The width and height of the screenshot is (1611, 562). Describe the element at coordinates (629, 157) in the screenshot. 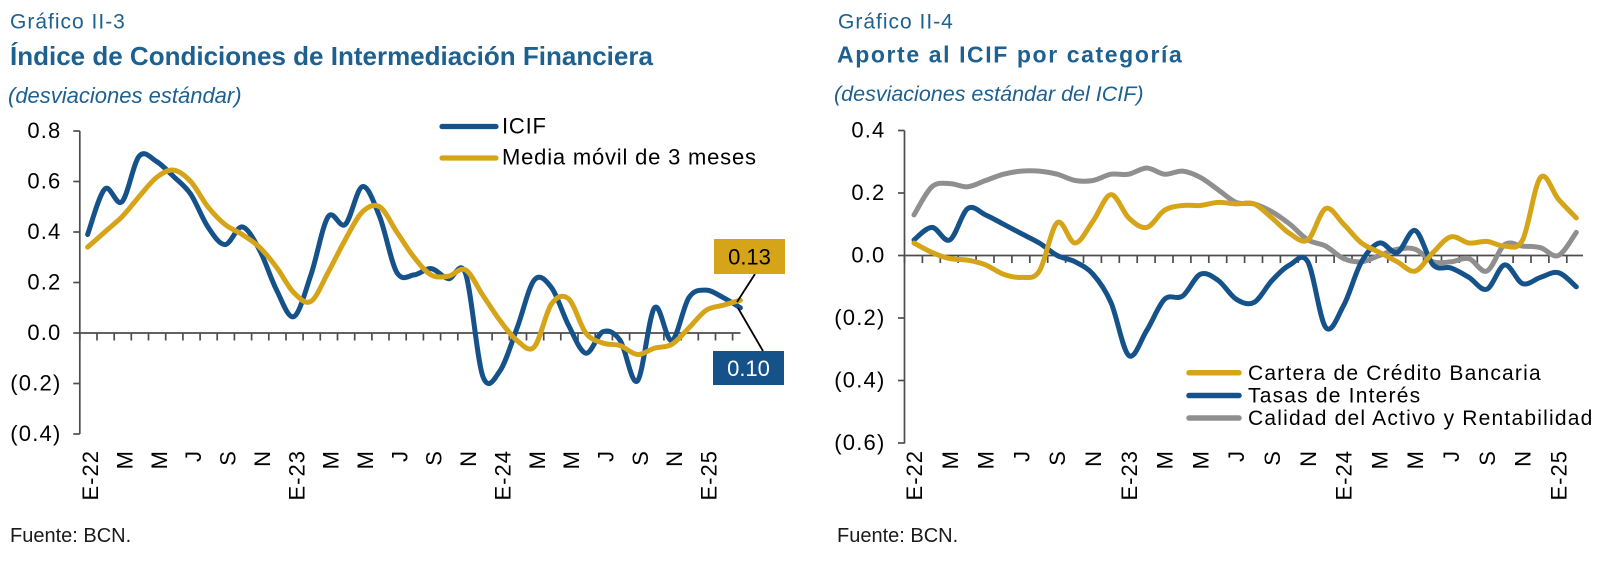

I see `svg-text: Media móvil de 3 meses` at that location.